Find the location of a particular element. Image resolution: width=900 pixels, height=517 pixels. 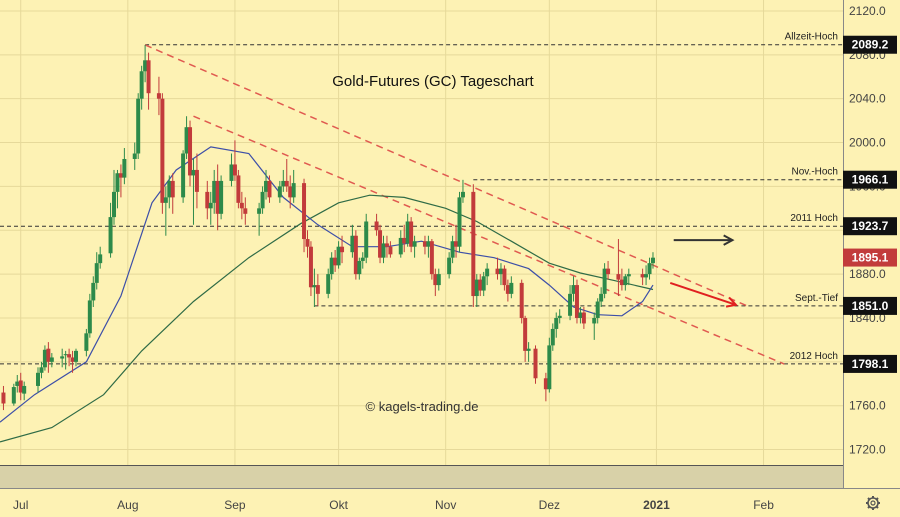

level-label: Nov.-Hoch is located at coordinates (815, 172).